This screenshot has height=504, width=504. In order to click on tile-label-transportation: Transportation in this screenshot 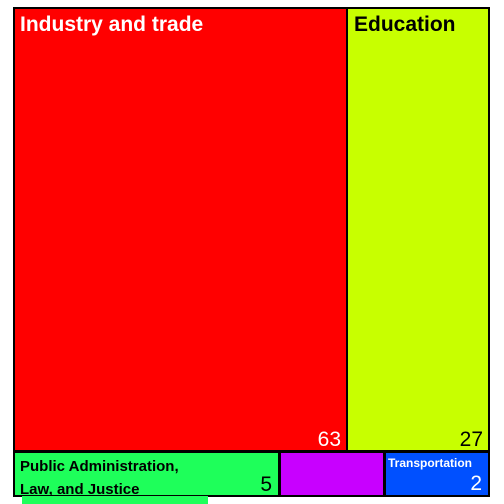, I will do `click(430, 463)`.